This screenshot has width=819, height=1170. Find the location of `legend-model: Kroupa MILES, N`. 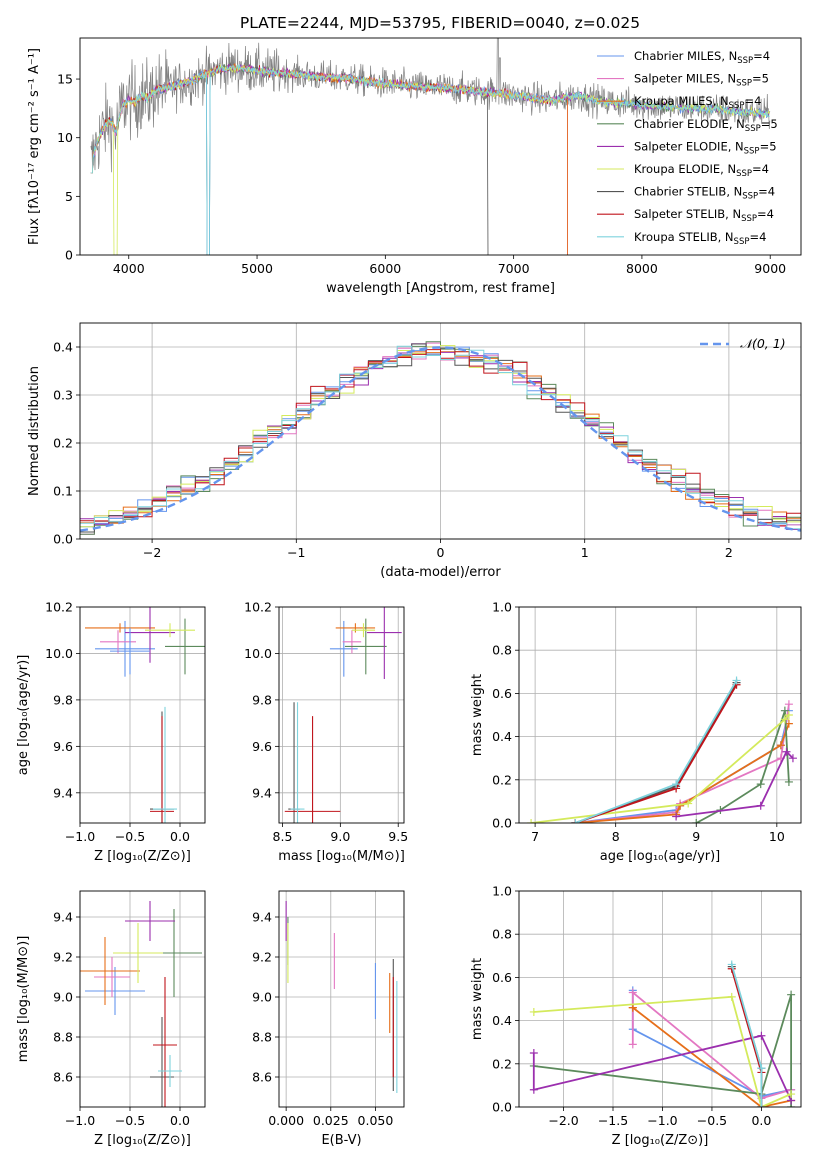

legend-model: Kroupa MILES, N is located at coordinates (681, 101).